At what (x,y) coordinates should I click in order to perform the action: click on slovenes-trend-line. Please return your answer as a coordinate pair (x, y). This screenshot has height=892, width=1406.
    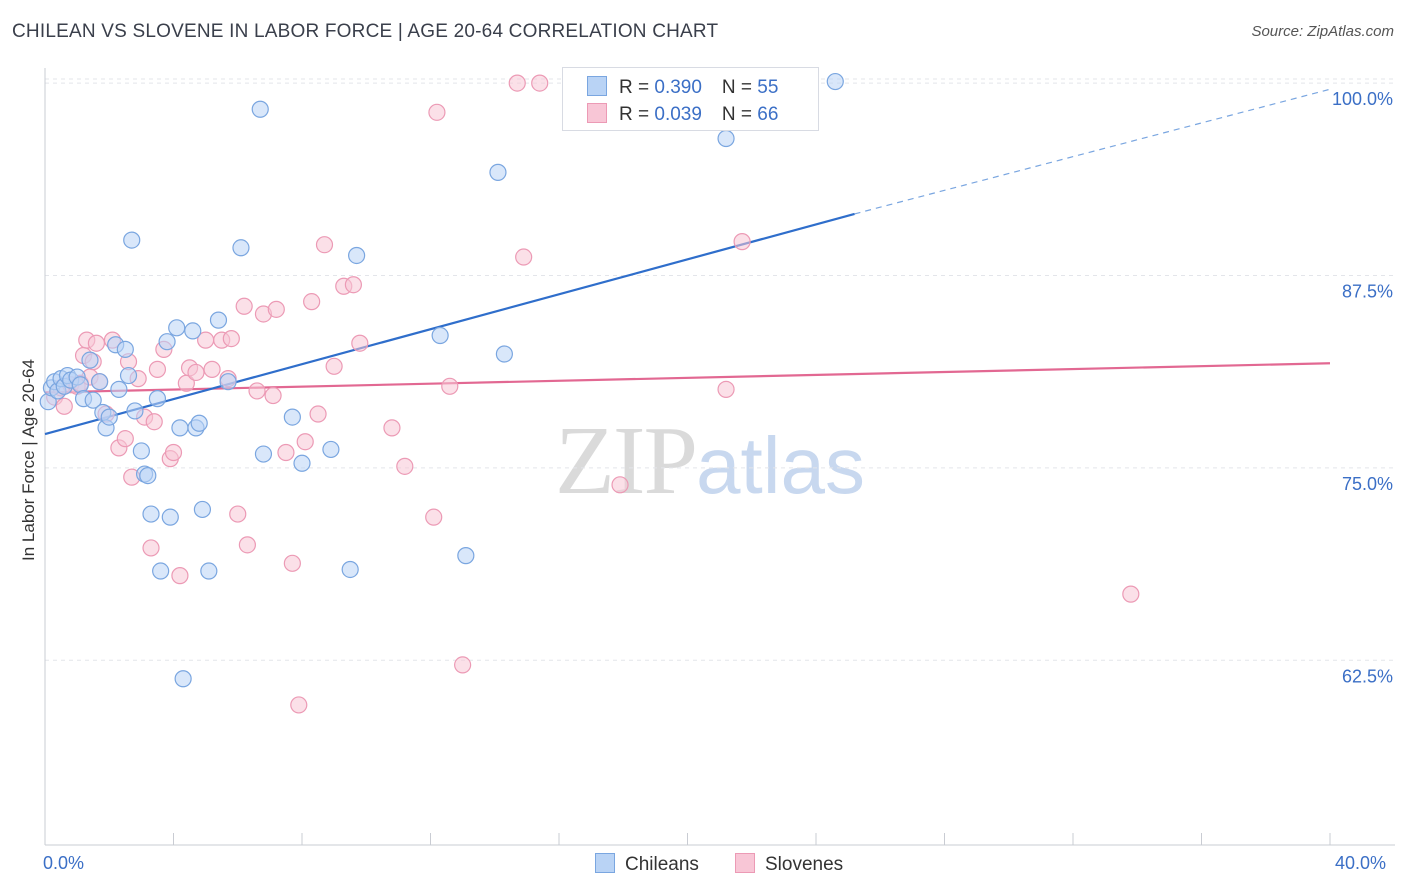
    Looking at the image, I should click on (687, 378).